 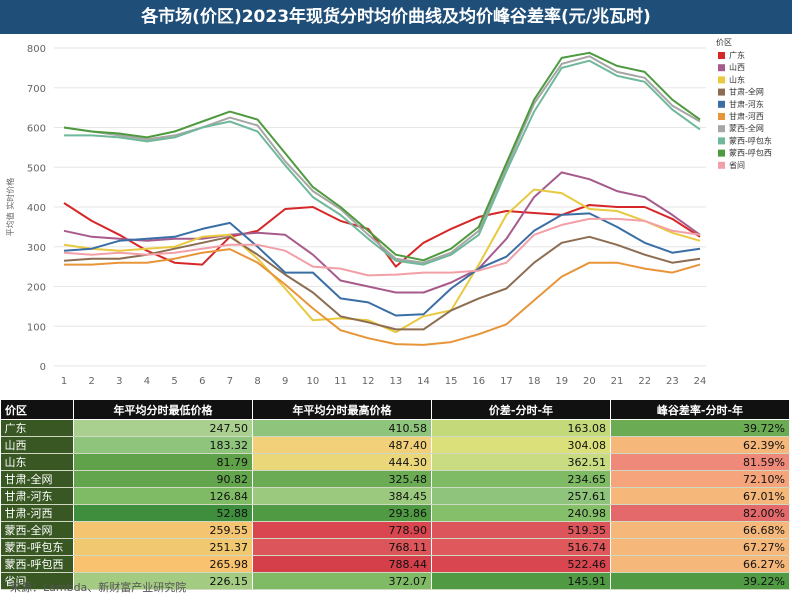 I want to click on table-row: 蒙西-呼包西 265.98 788.44 522.46 66.27%, so click(x=395, y=564).